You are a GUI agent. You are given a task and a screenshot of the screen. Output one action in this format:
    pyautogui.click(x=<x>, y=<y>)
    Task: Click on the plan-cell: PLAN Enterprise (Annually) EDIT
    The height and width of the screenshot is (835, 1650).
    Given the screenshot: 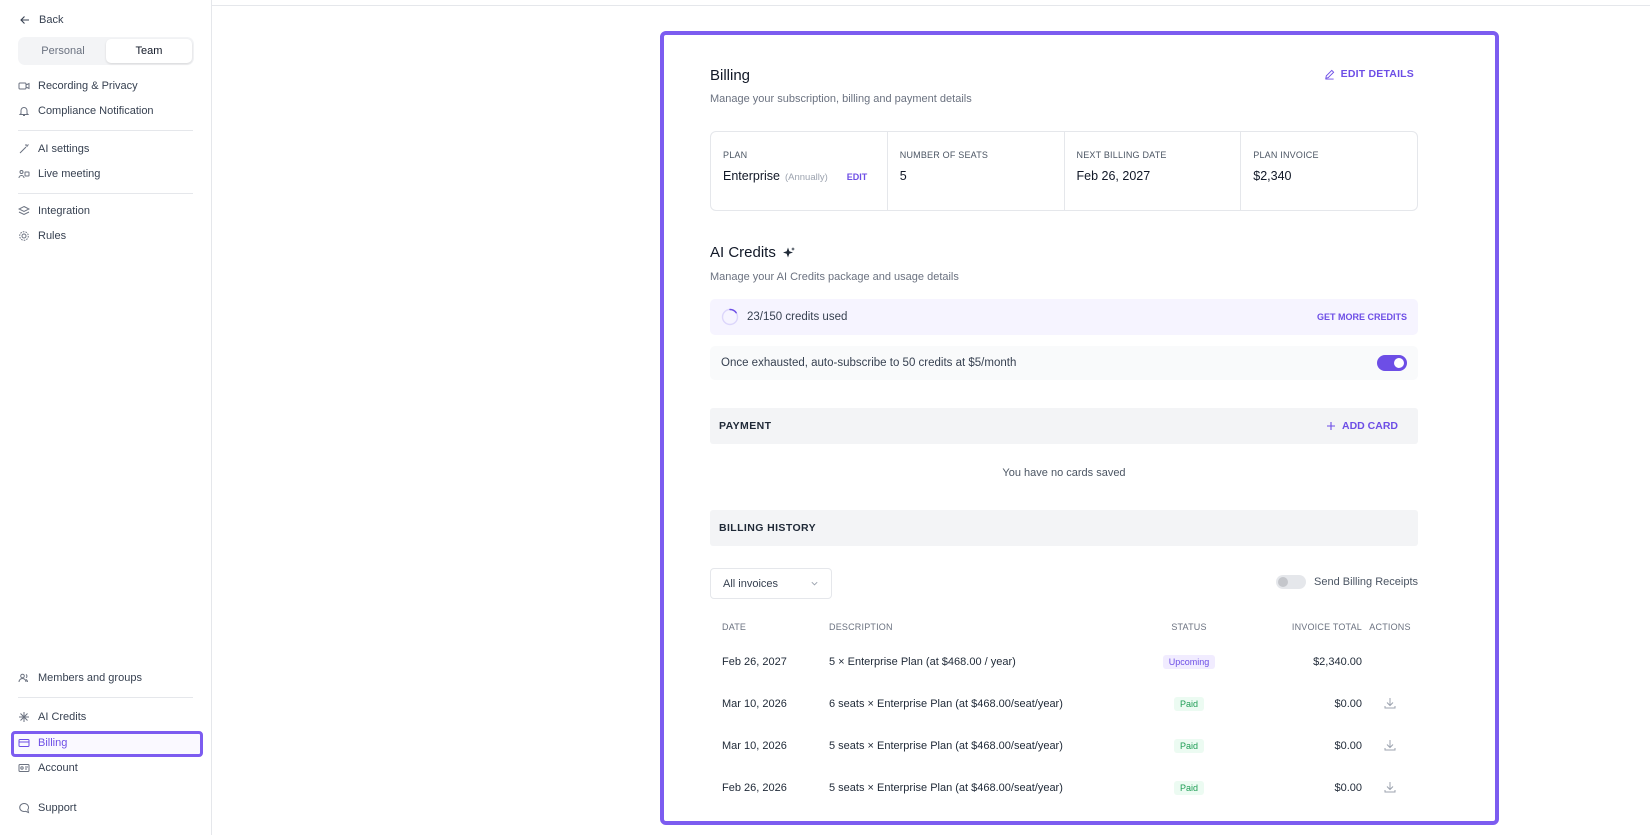 What is the action you would take?
    pyautogui.click(x=799, y=171)
    